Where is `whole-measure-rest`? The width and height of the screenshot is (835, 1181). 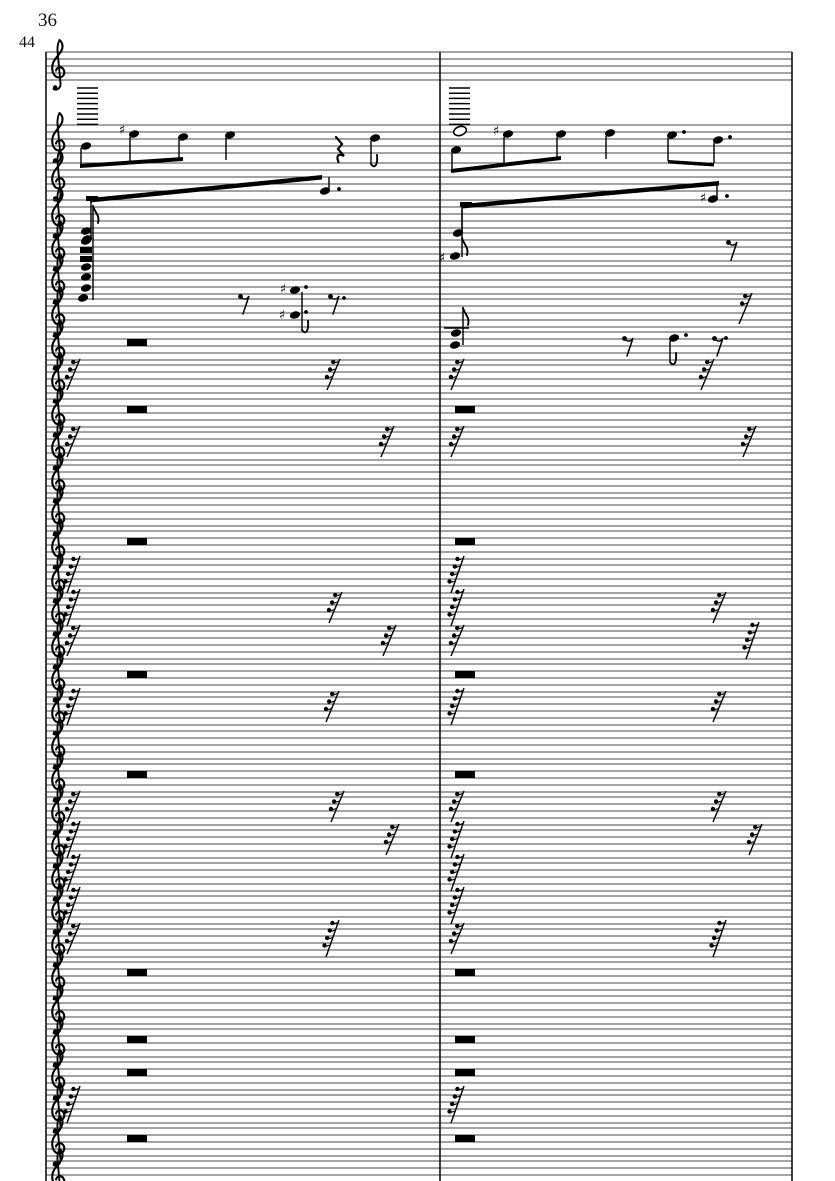 whole-measure-rest is located at coordinates (465, 409).